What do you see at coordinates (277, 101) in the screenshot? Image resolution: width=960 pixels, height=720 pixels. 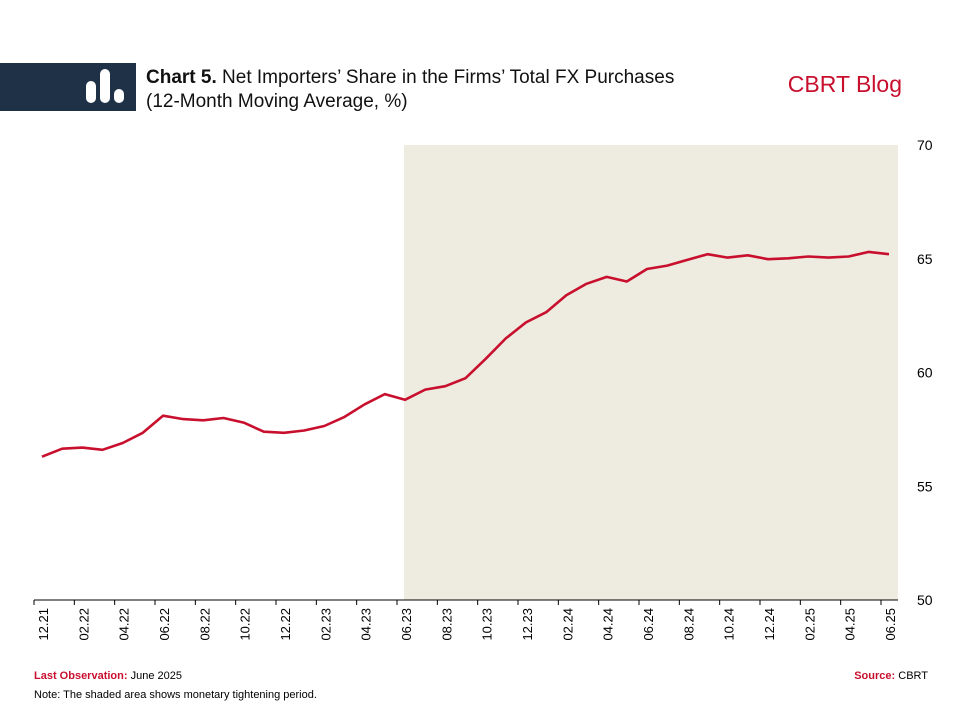 I see `title-line2: (12-Month Moving Average, %)` at bounding box center [277, 101].